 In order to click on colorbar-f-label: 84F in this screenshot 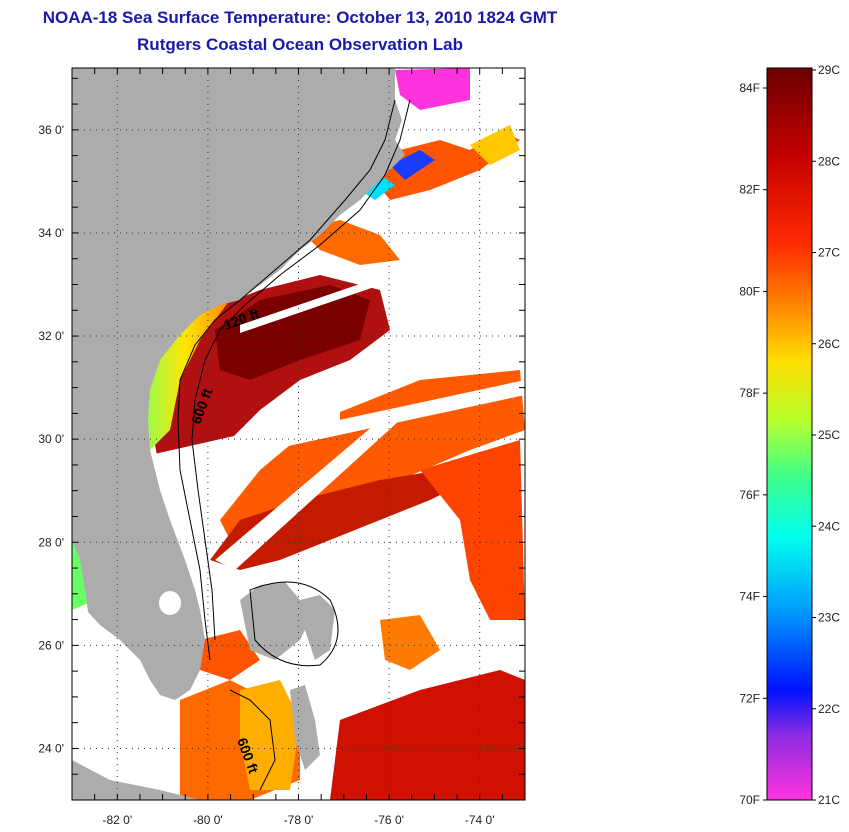, I will do `click(749, 88)`.